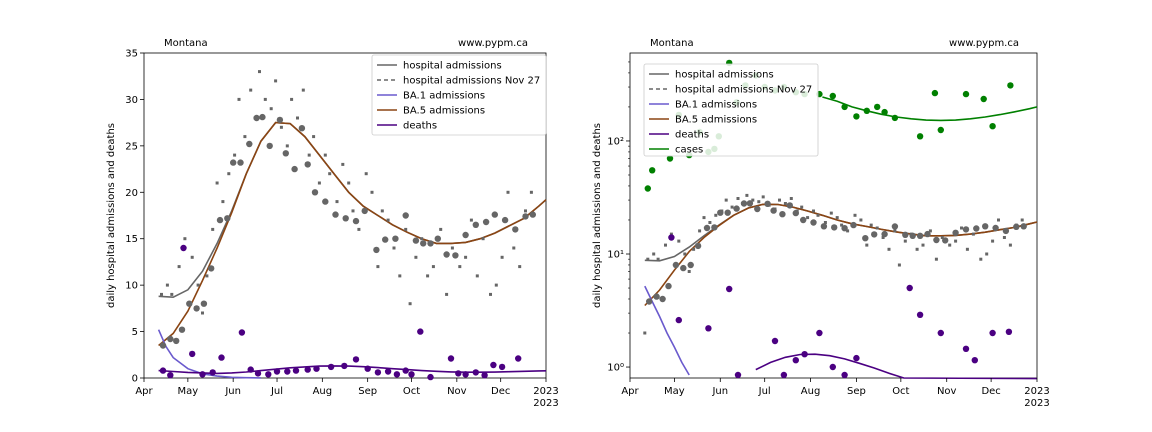 The height and width of the screenshot is (432, 1152). Describe the element at coordinates (743, 90) in the screenshot. I see `legend-label: hospital admissions Nov 27` at that location.